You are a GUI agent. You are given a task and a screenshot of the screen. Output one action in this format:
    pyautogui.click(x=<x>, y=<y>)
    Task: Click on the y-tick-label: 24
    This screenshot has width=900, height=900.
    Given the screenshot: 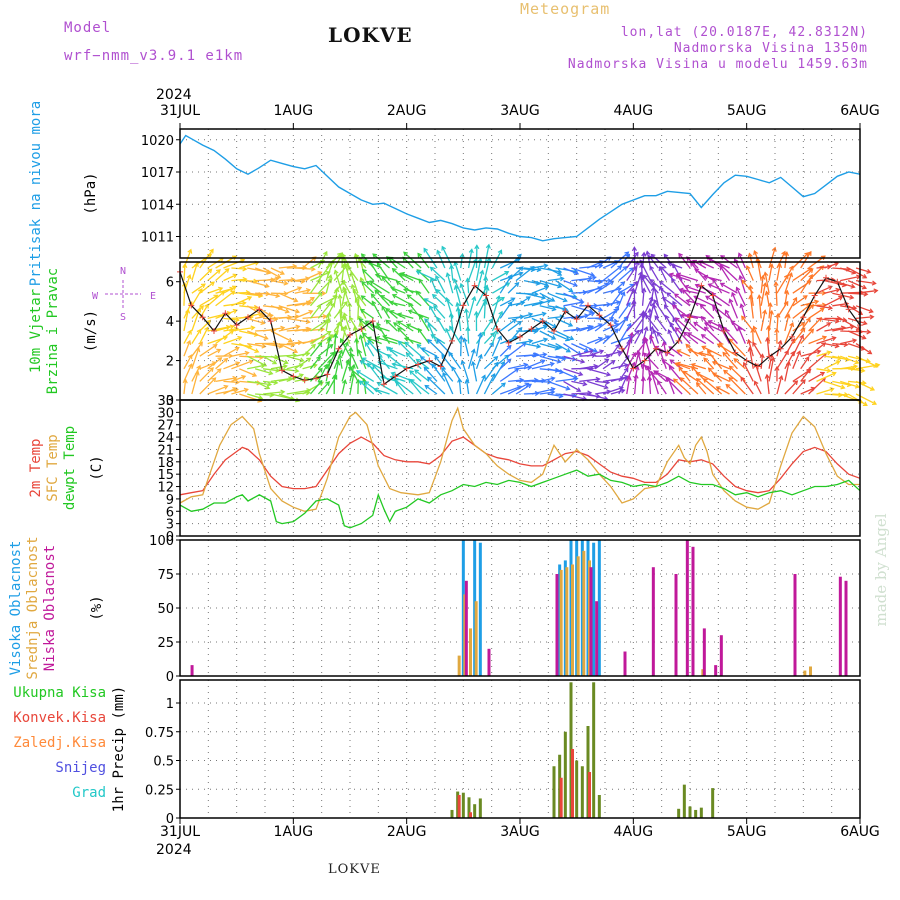 What is the action you would take?
    pyautogui.click(x=165, y=438)
    